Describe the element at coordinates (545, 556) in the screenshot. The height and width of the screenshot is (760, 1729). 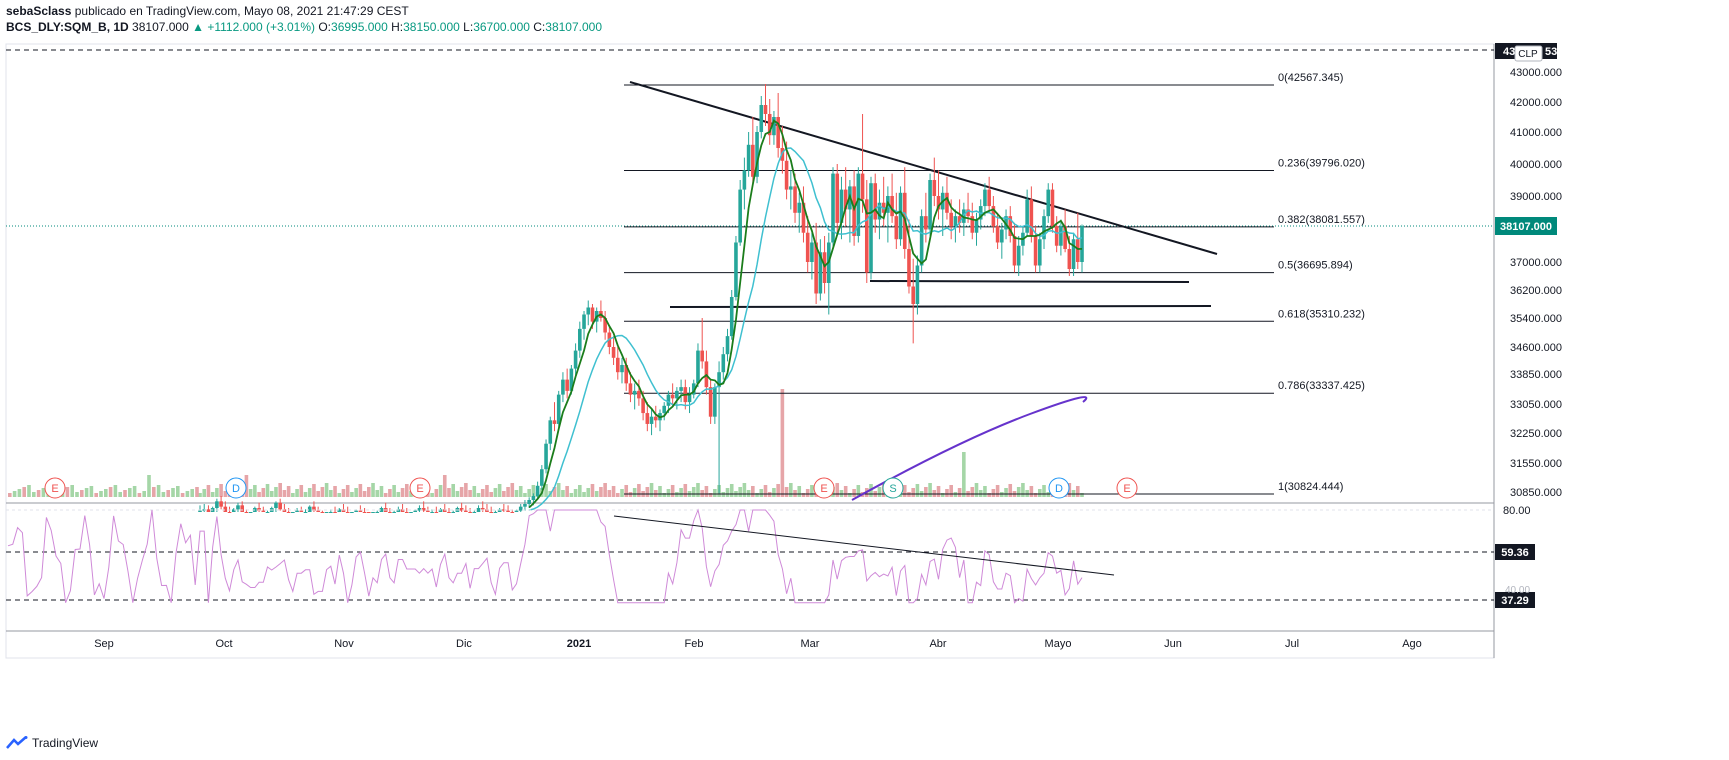
I see `rsi-line` at that location.